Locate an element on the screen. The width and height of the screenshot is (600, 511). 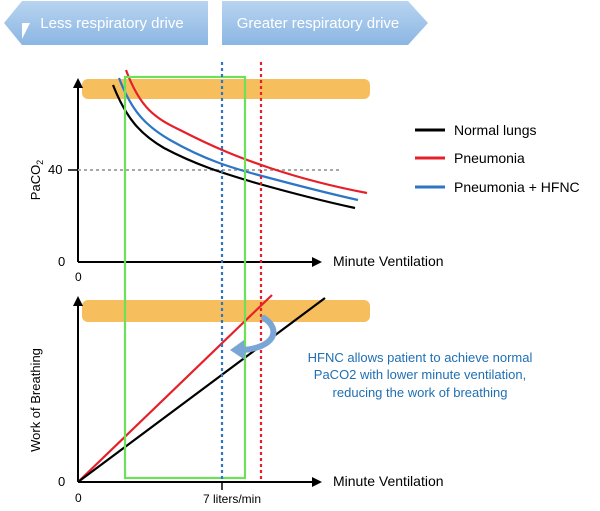
curved-arrow-head is located at coordinates (237, 350).